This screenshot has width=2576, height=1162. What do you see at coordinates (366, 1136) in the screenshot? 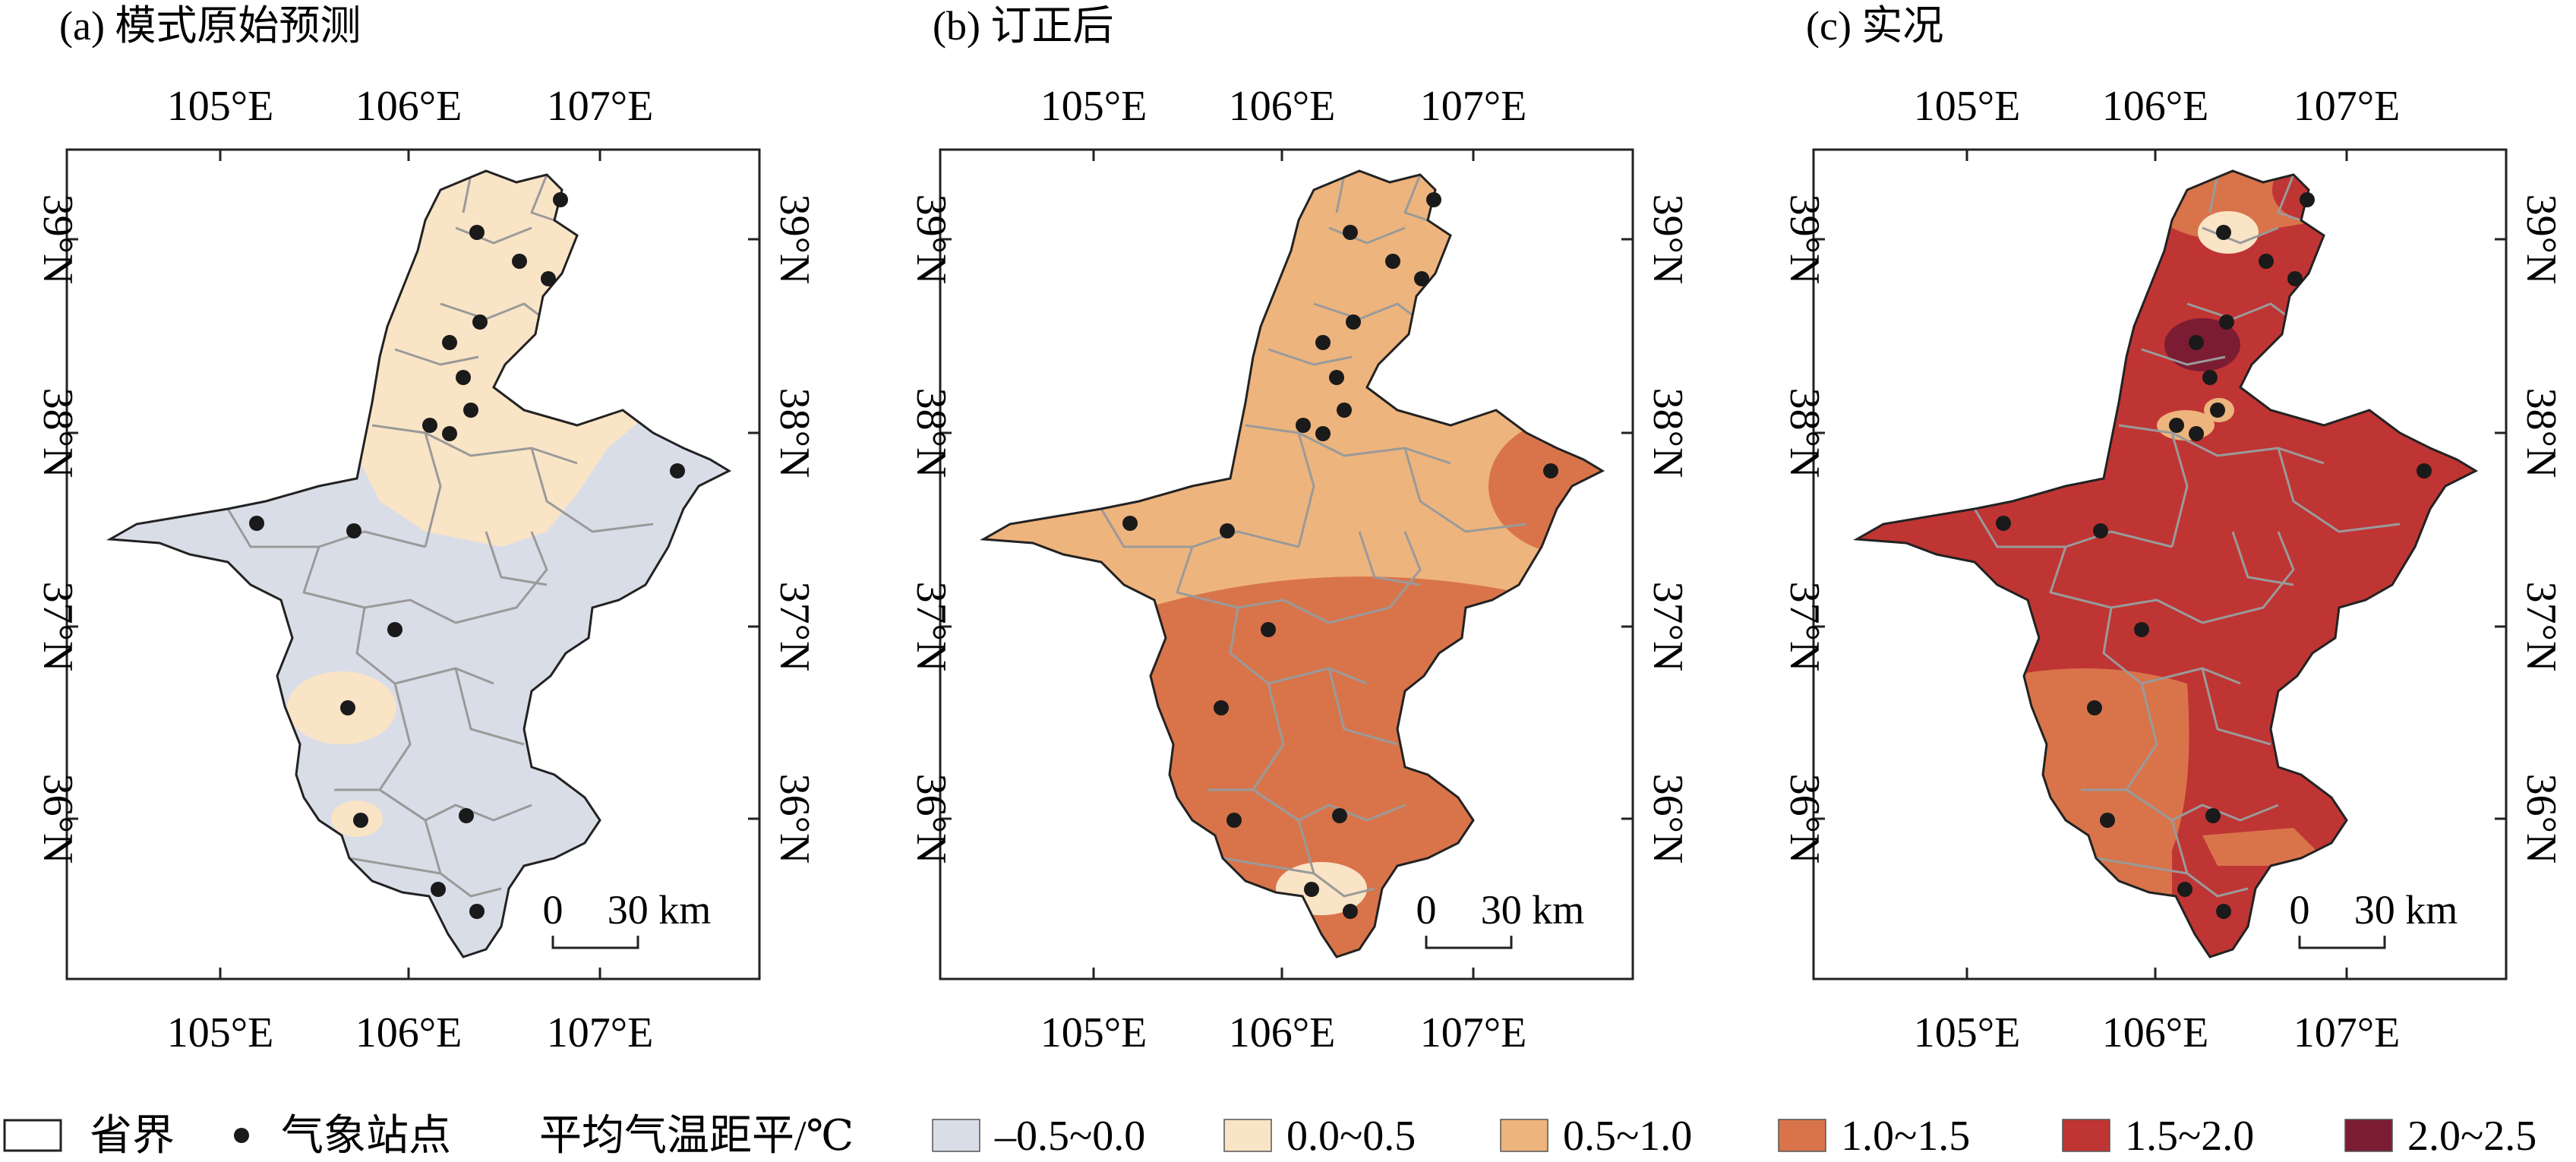
I see `station-label: 气象站点` at bounding box center [366, 1136].